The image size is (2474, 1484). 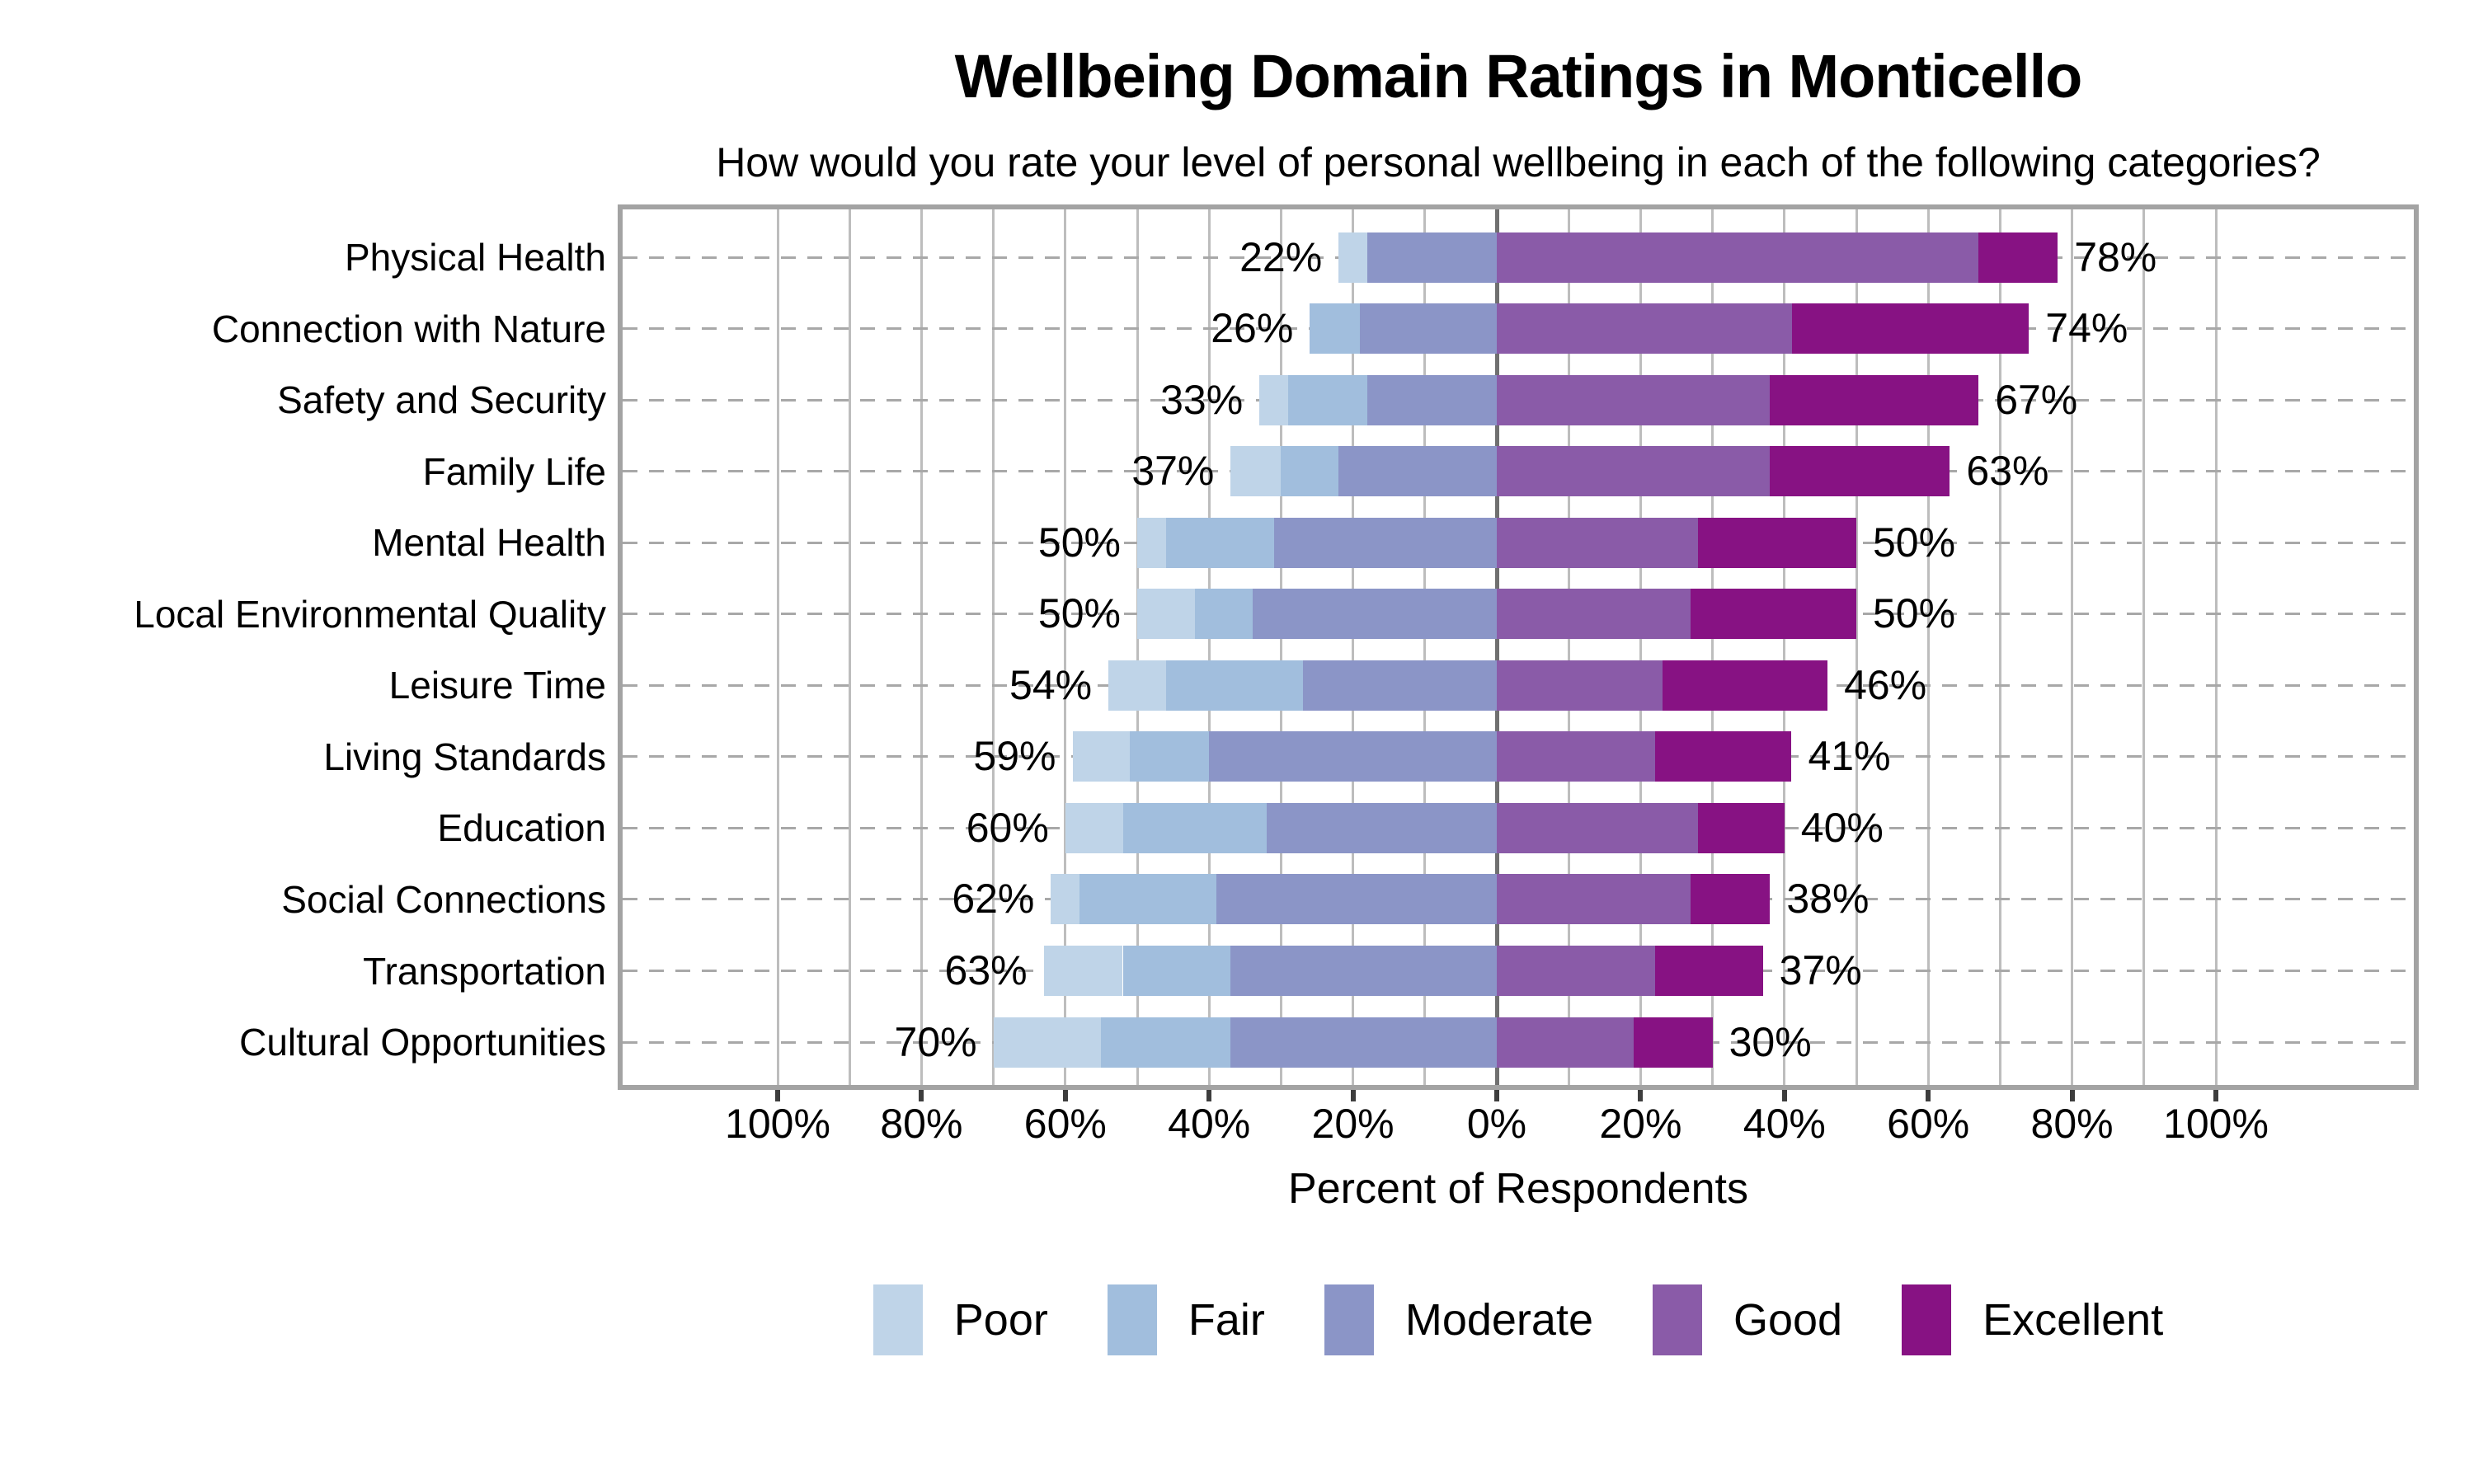 I want to click on x-tick-label: 40%, so click(x=1784, y=1124).